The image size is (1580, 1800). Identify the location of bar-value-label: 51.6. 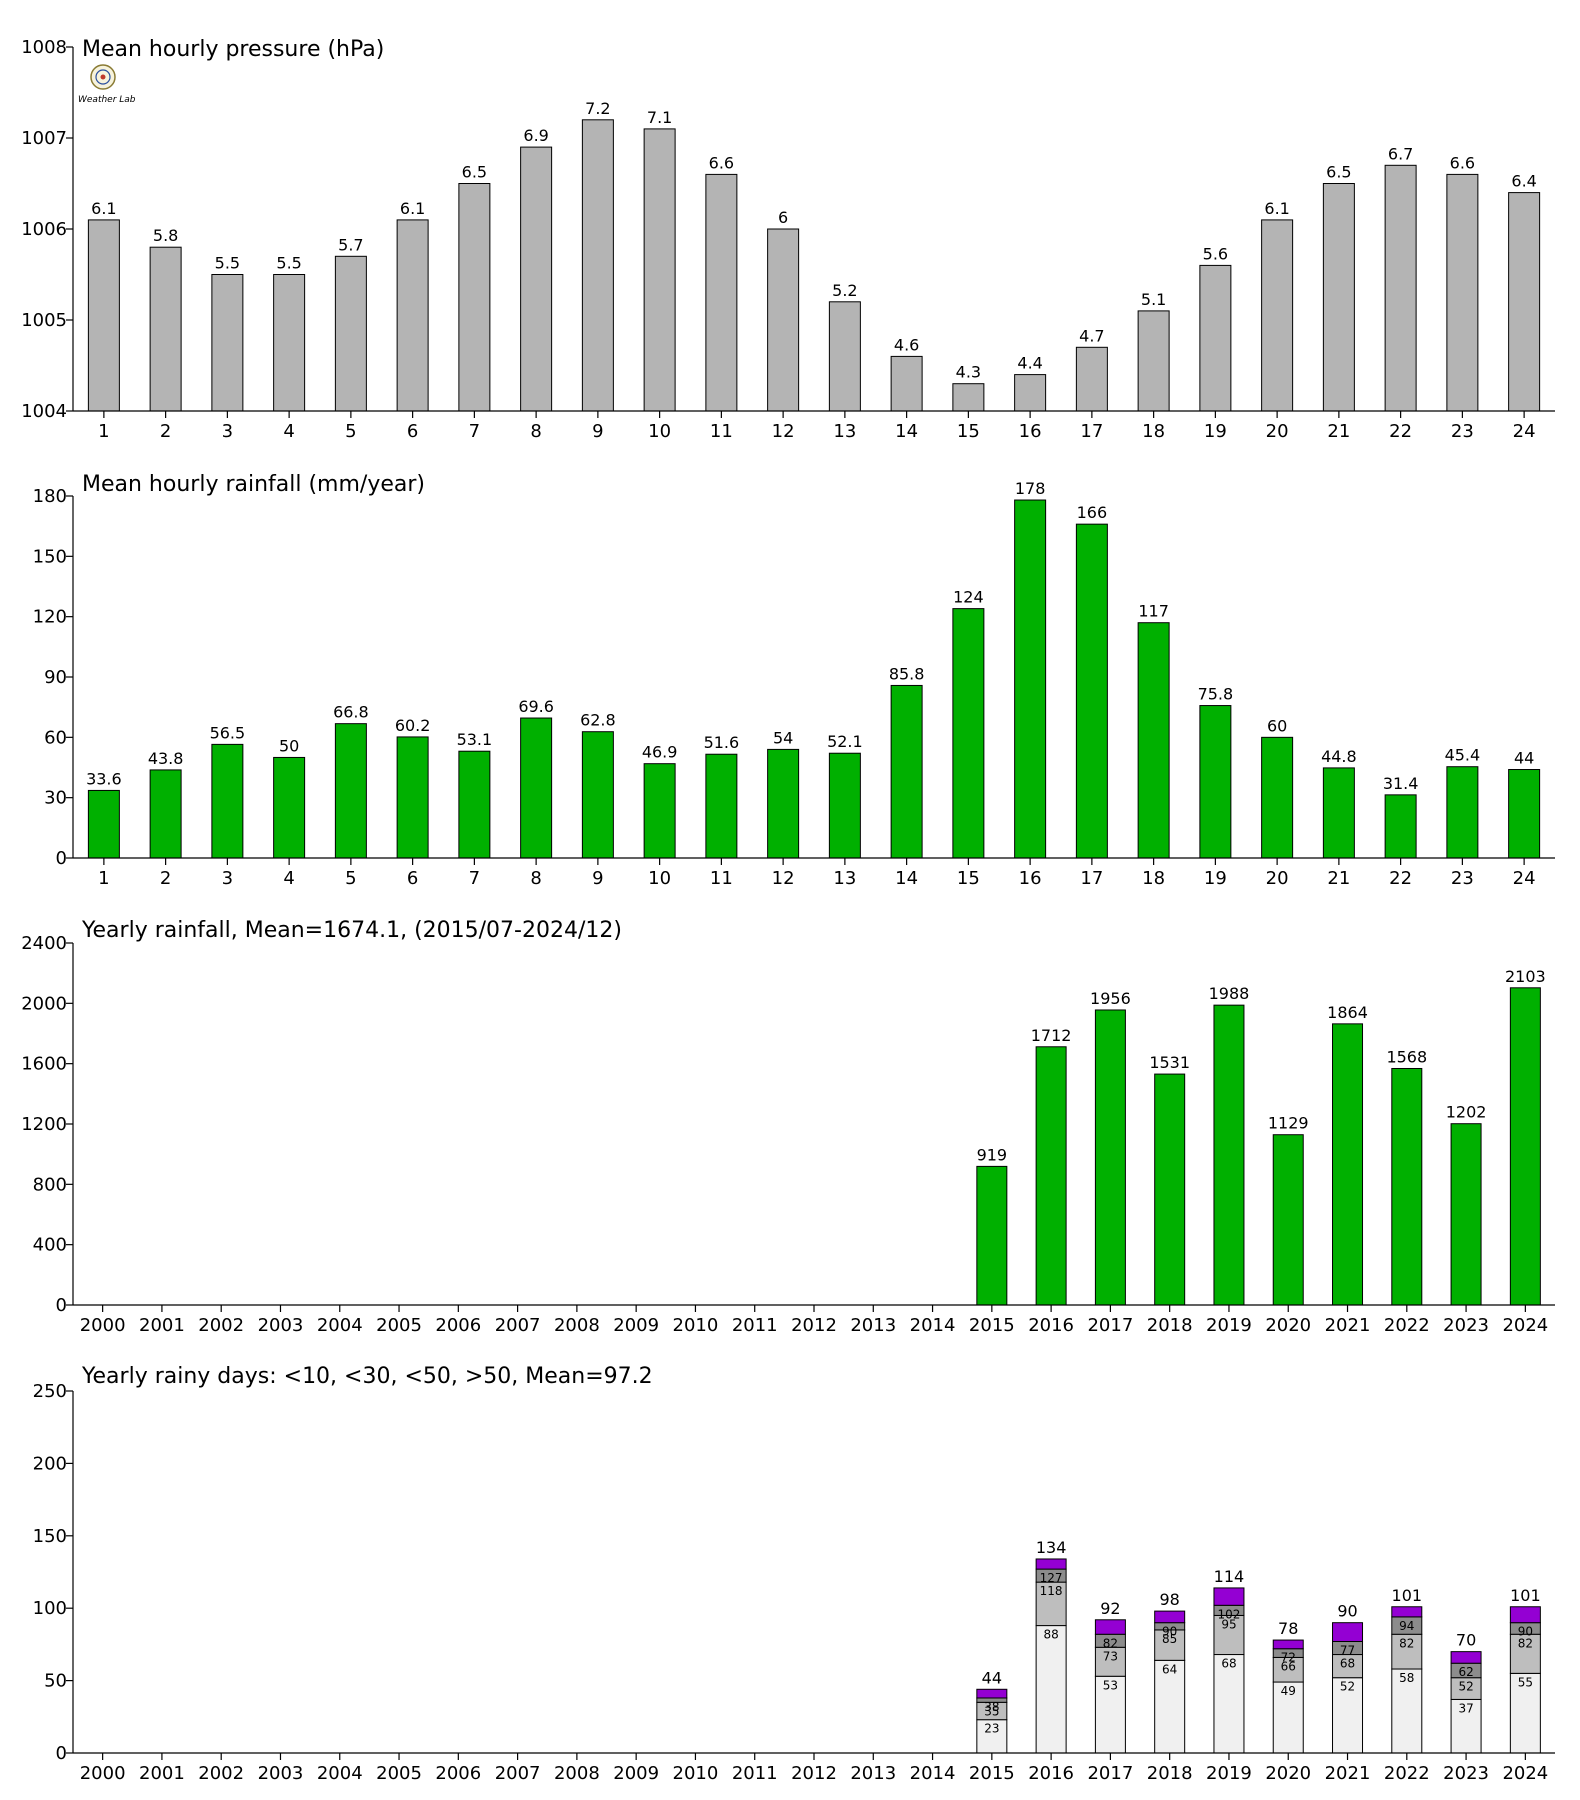
(722, 742).